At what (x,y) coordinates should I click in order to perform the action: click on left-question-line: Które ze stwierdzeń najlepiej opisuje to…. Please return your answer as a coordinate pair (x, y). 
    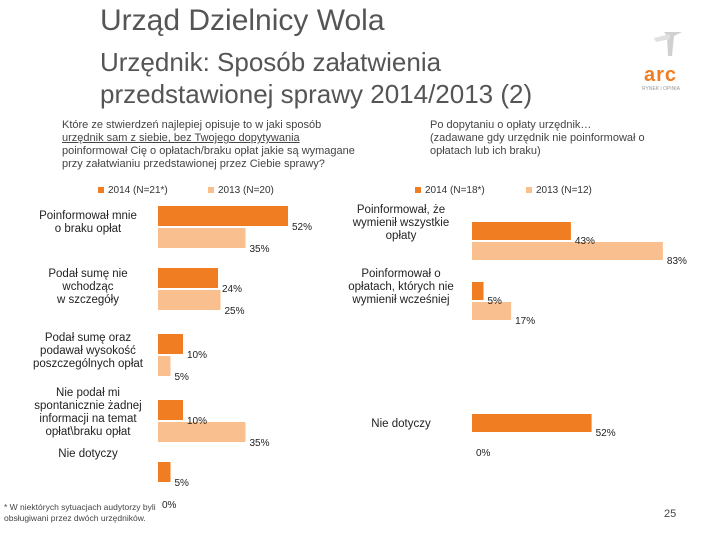
    Looking at the image, I should click on (192, 125).